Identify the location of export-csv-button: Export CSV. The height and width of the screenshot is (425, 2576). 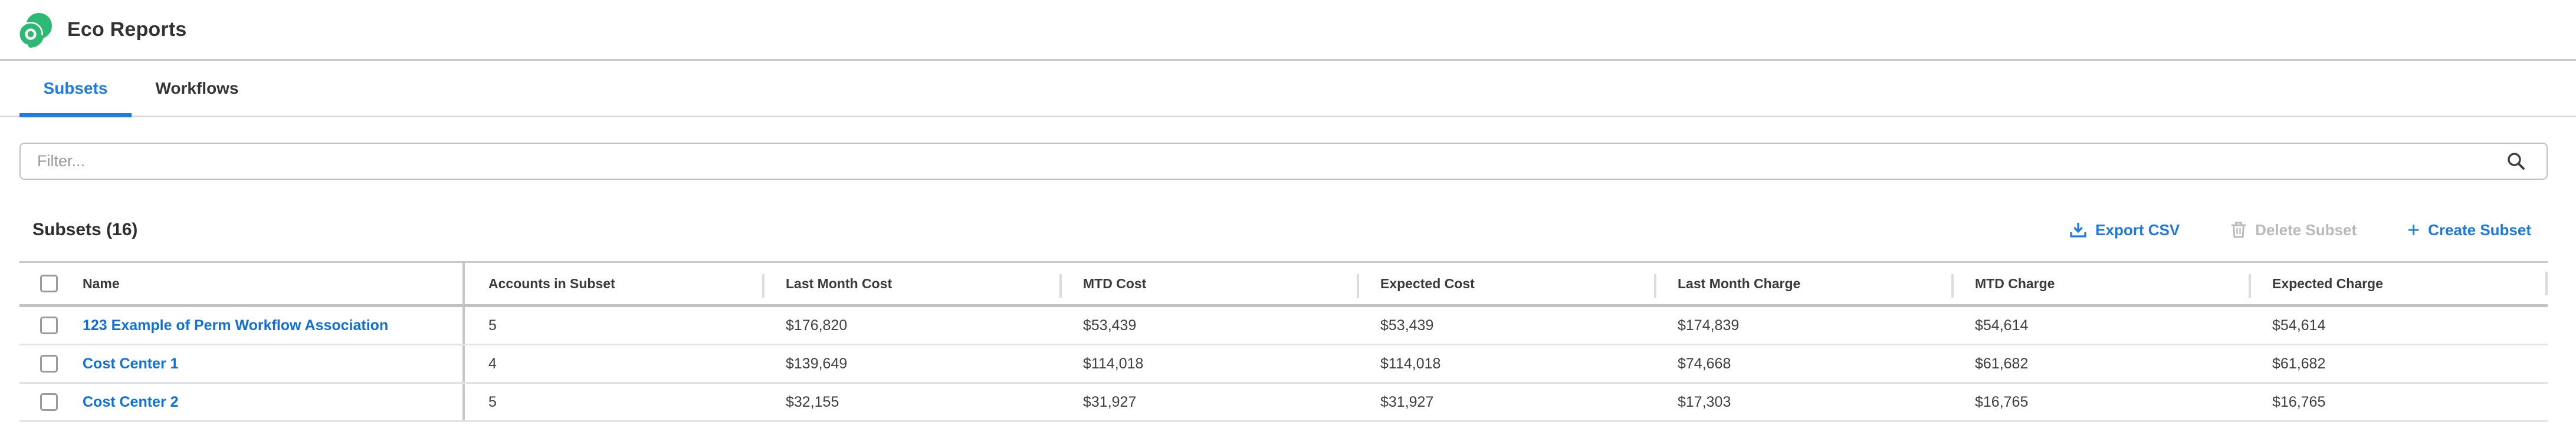
(2124, 230).